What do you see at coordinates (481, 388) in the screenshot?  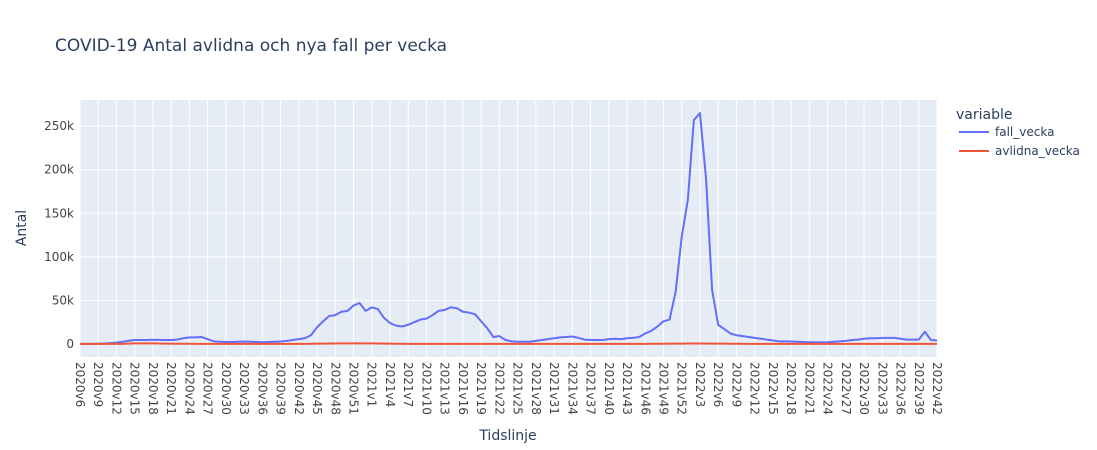 I see `x-tick-label: 2021v19` at bounding box center [481, 388].